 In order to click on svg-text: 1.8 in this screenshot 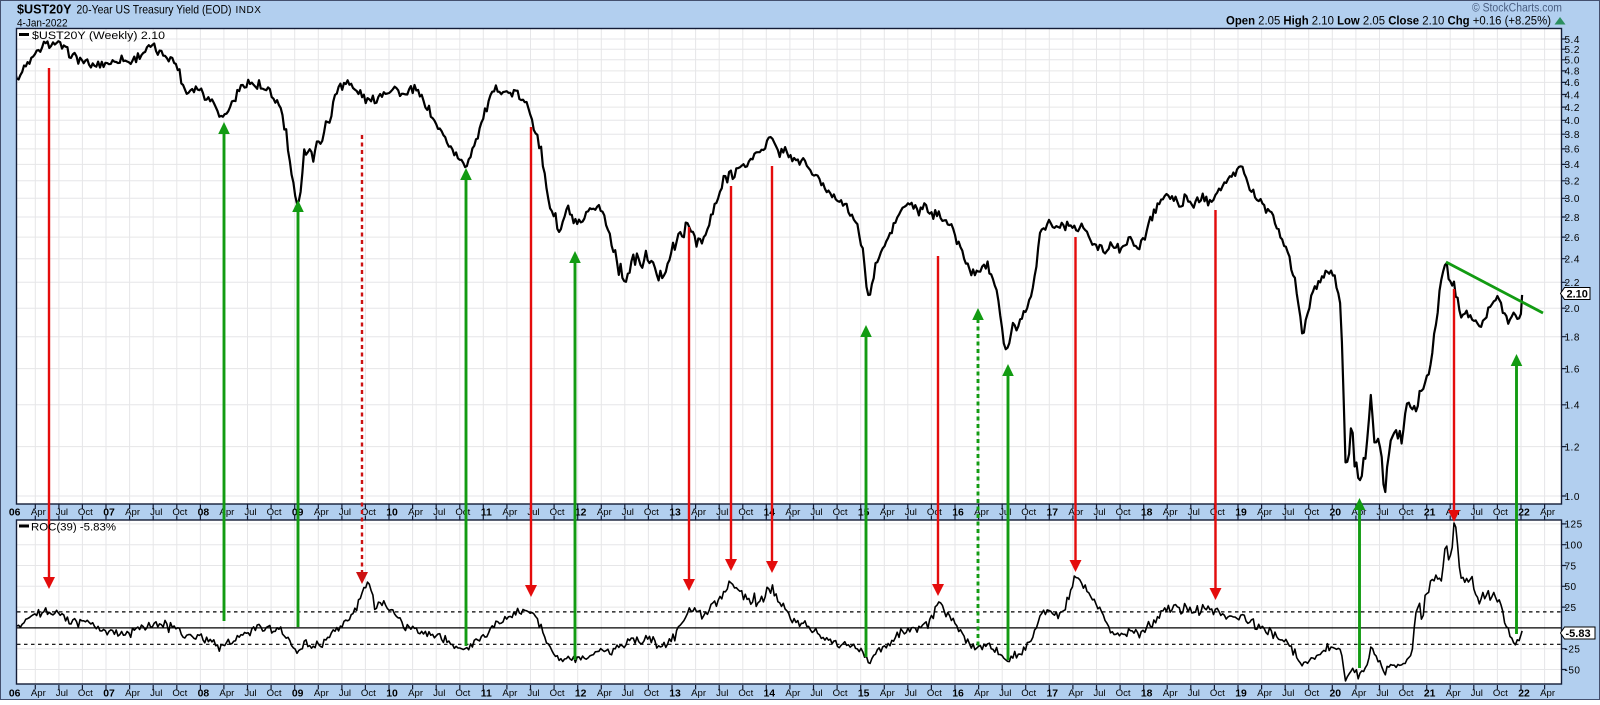, I will do `click(1572, 338)`.